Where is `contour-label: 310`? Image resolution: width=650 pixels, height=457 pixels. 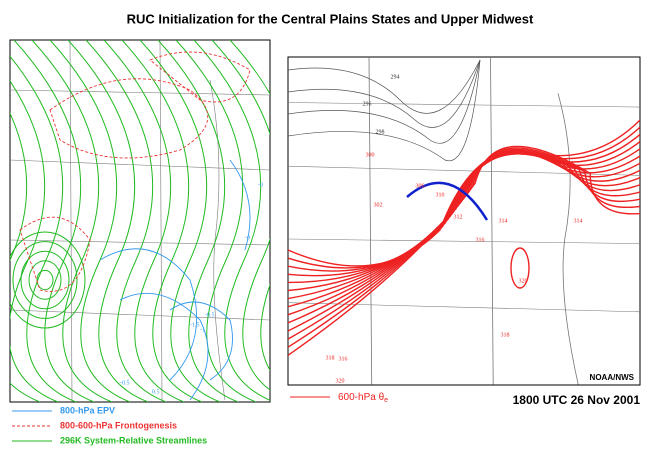 contour-label: 310 is located at coordinates (440, 195).